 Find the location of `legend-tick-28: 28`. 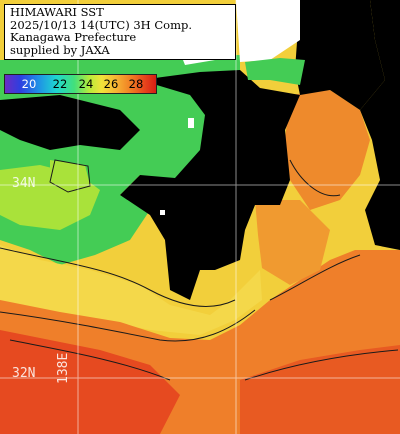

legend-tick-28: 28 is located at coordinates (136, 84).